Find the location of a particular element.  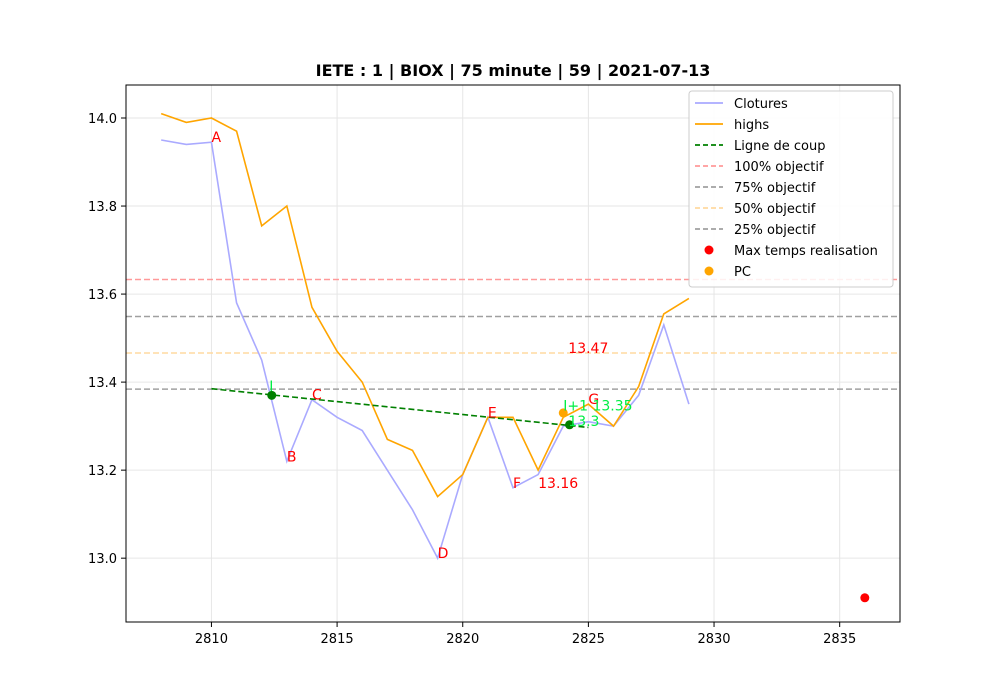

annotation-label: I+1 13.35 is located at coordinates (597, 407).